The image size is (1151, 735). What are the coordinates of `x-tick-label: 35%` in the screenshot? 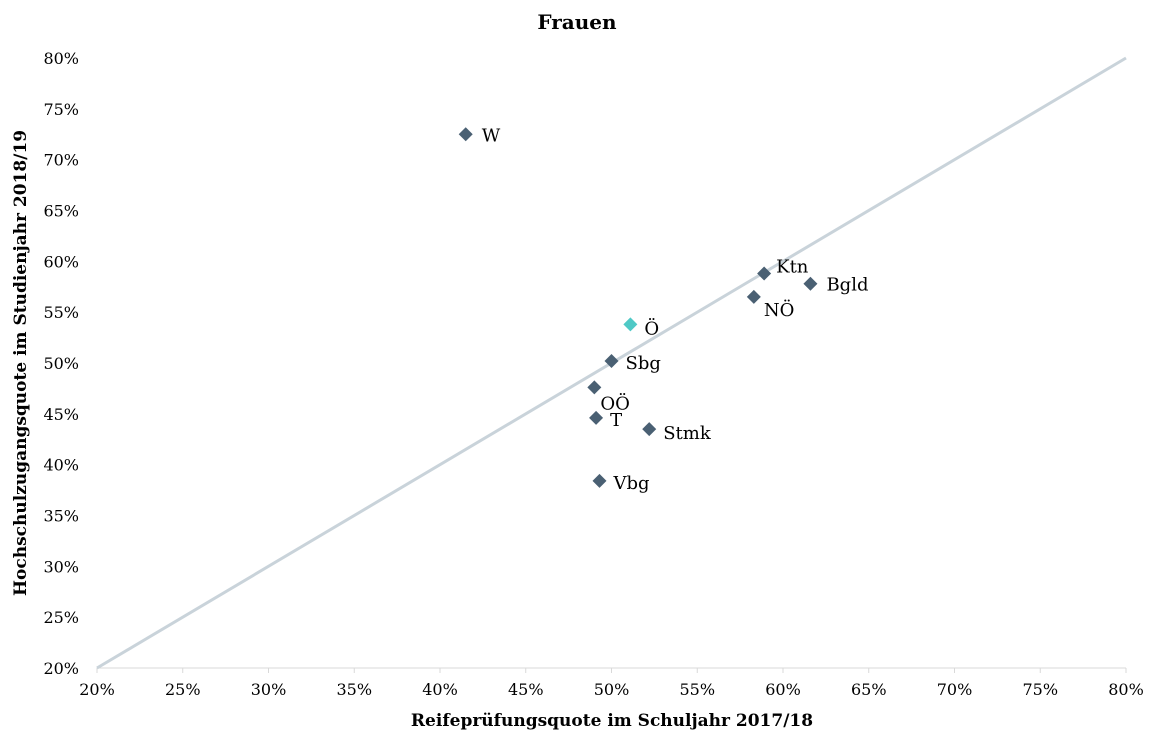 It's located at (354, 689).